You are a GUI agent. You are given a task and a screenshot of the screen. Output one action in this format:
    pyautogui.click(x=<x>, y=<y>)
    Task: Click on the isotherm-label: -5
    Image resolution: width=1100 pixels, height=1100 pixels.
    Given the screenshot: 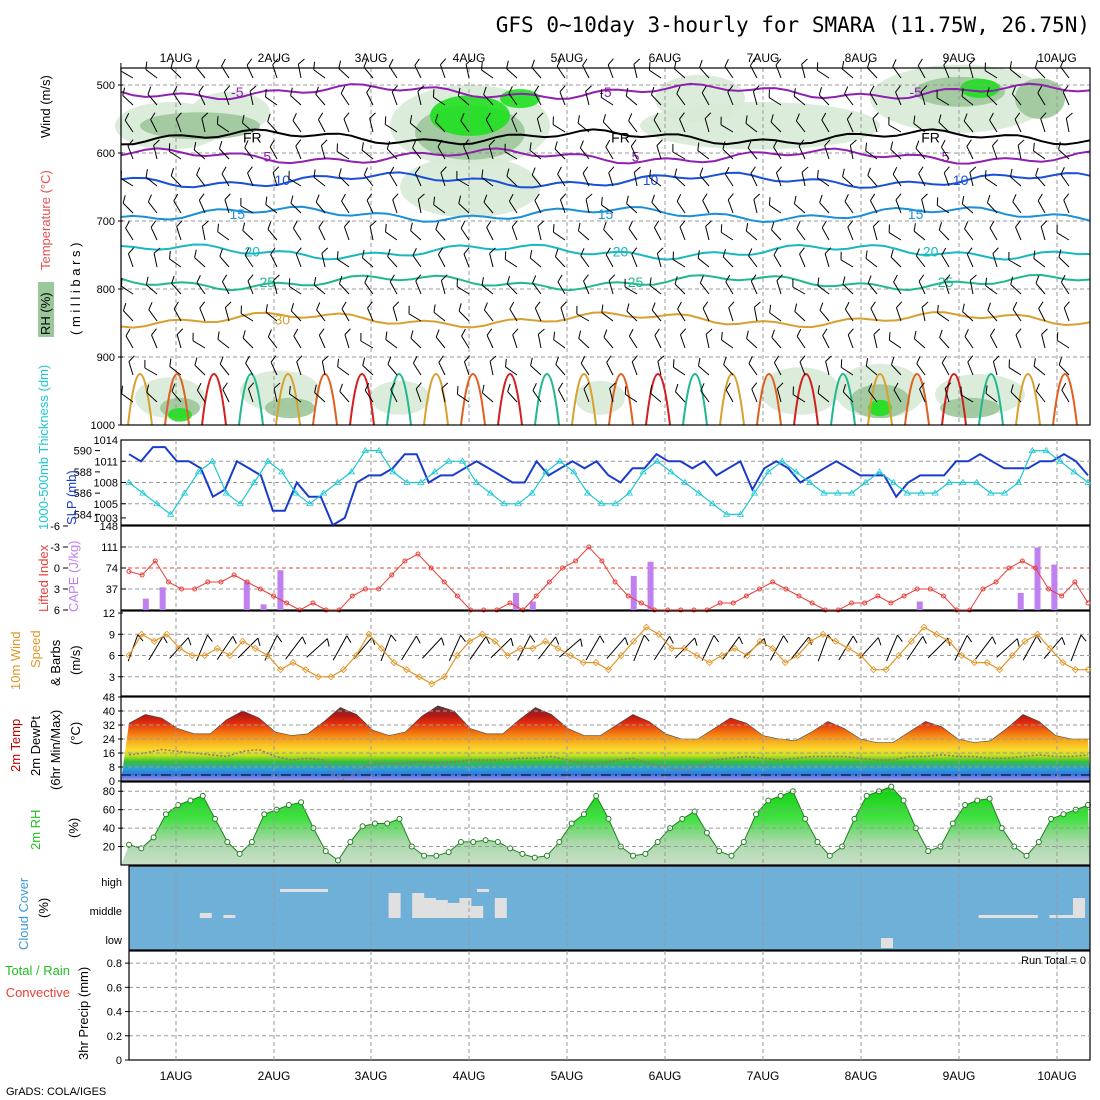 What is the action you would take?
    pyautogui.click(x=915, y=92)
    